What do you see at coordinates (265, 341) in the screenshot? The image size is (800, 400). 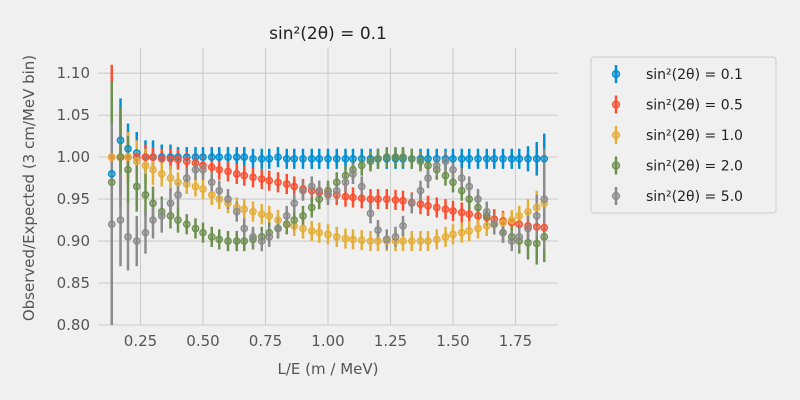 I see `x-tick-label: 0.75` at bounding box center [265, 341].